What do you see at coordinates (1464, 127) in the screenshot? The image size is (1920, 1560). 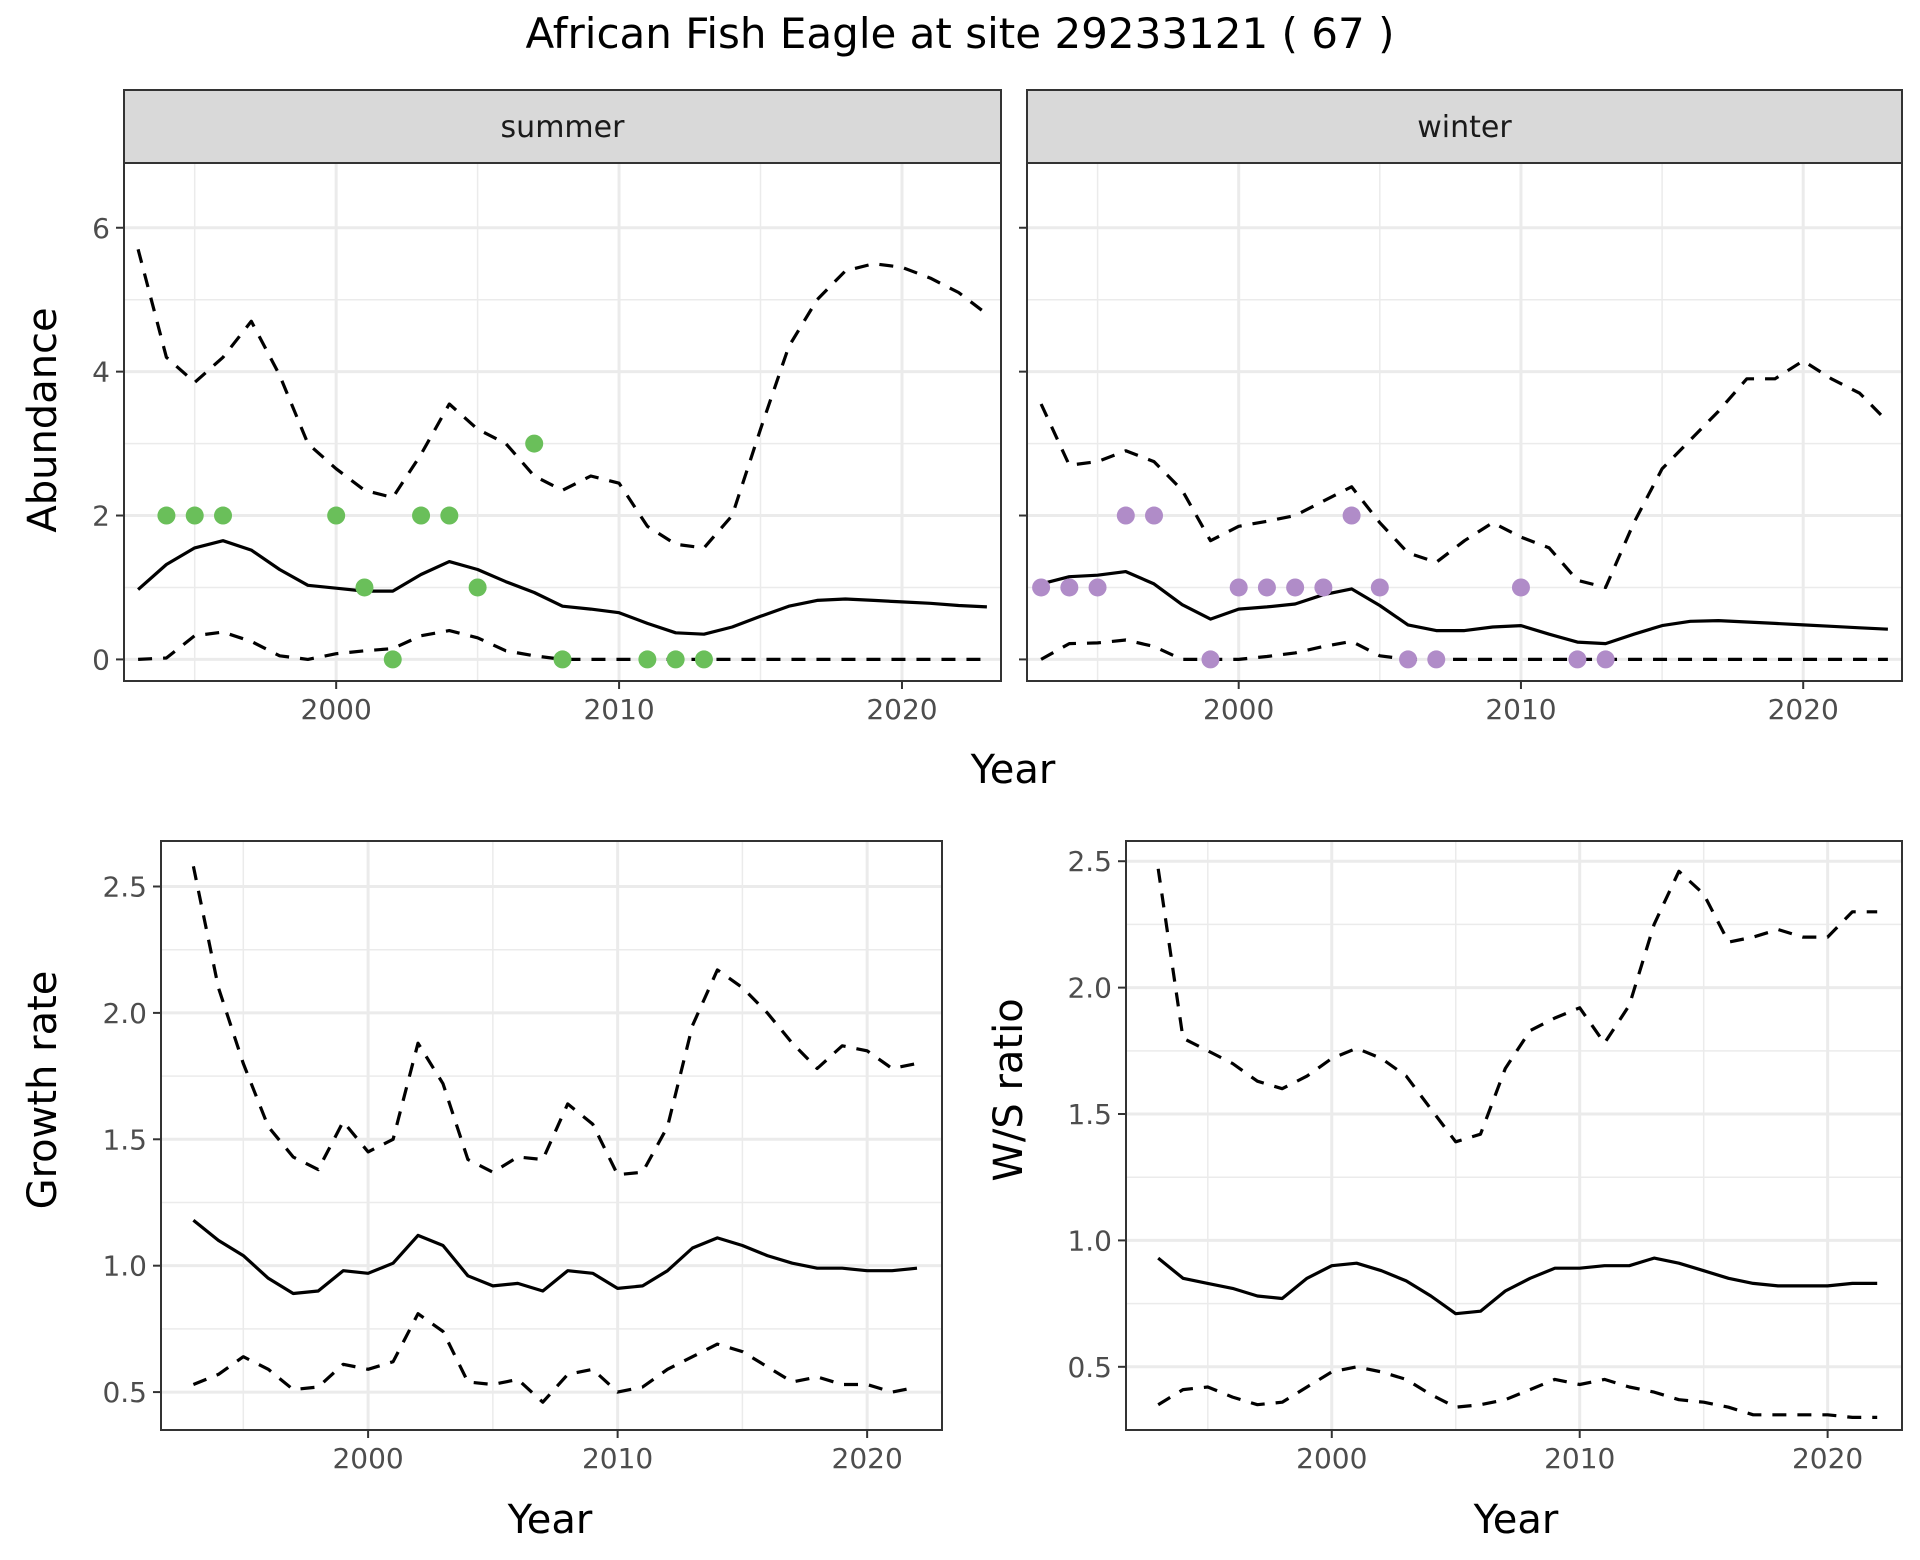 I see `winter-strip-label: winter` at bounding box center [1464, 127].